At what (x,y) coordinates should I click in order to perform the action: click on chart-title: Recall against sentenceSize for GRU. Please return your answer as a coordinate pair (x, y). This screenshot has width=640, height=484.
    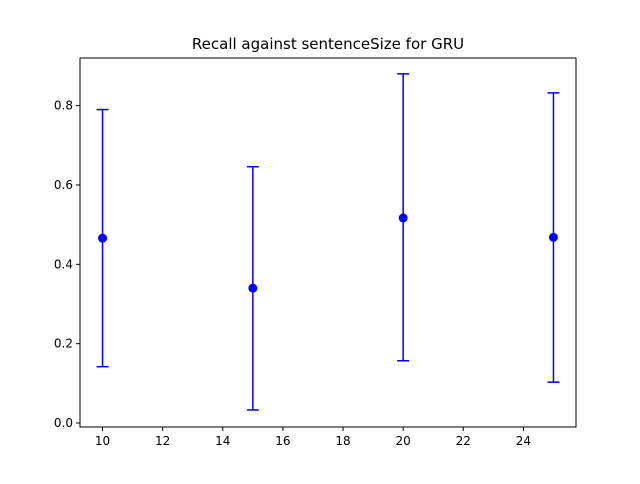
    Looking at the image, I should click on (328, 44).